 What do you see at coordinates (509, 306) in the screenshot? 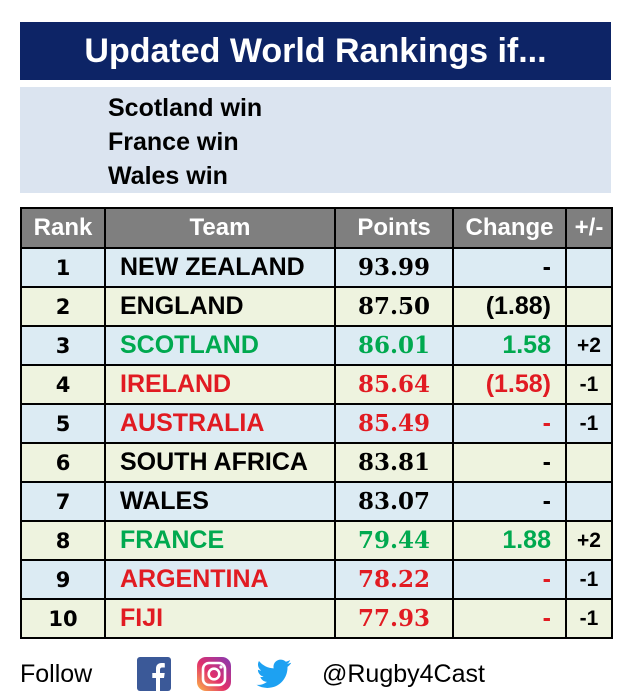
I see `change-cell: (1.88)` at bounding box center [509, 306].